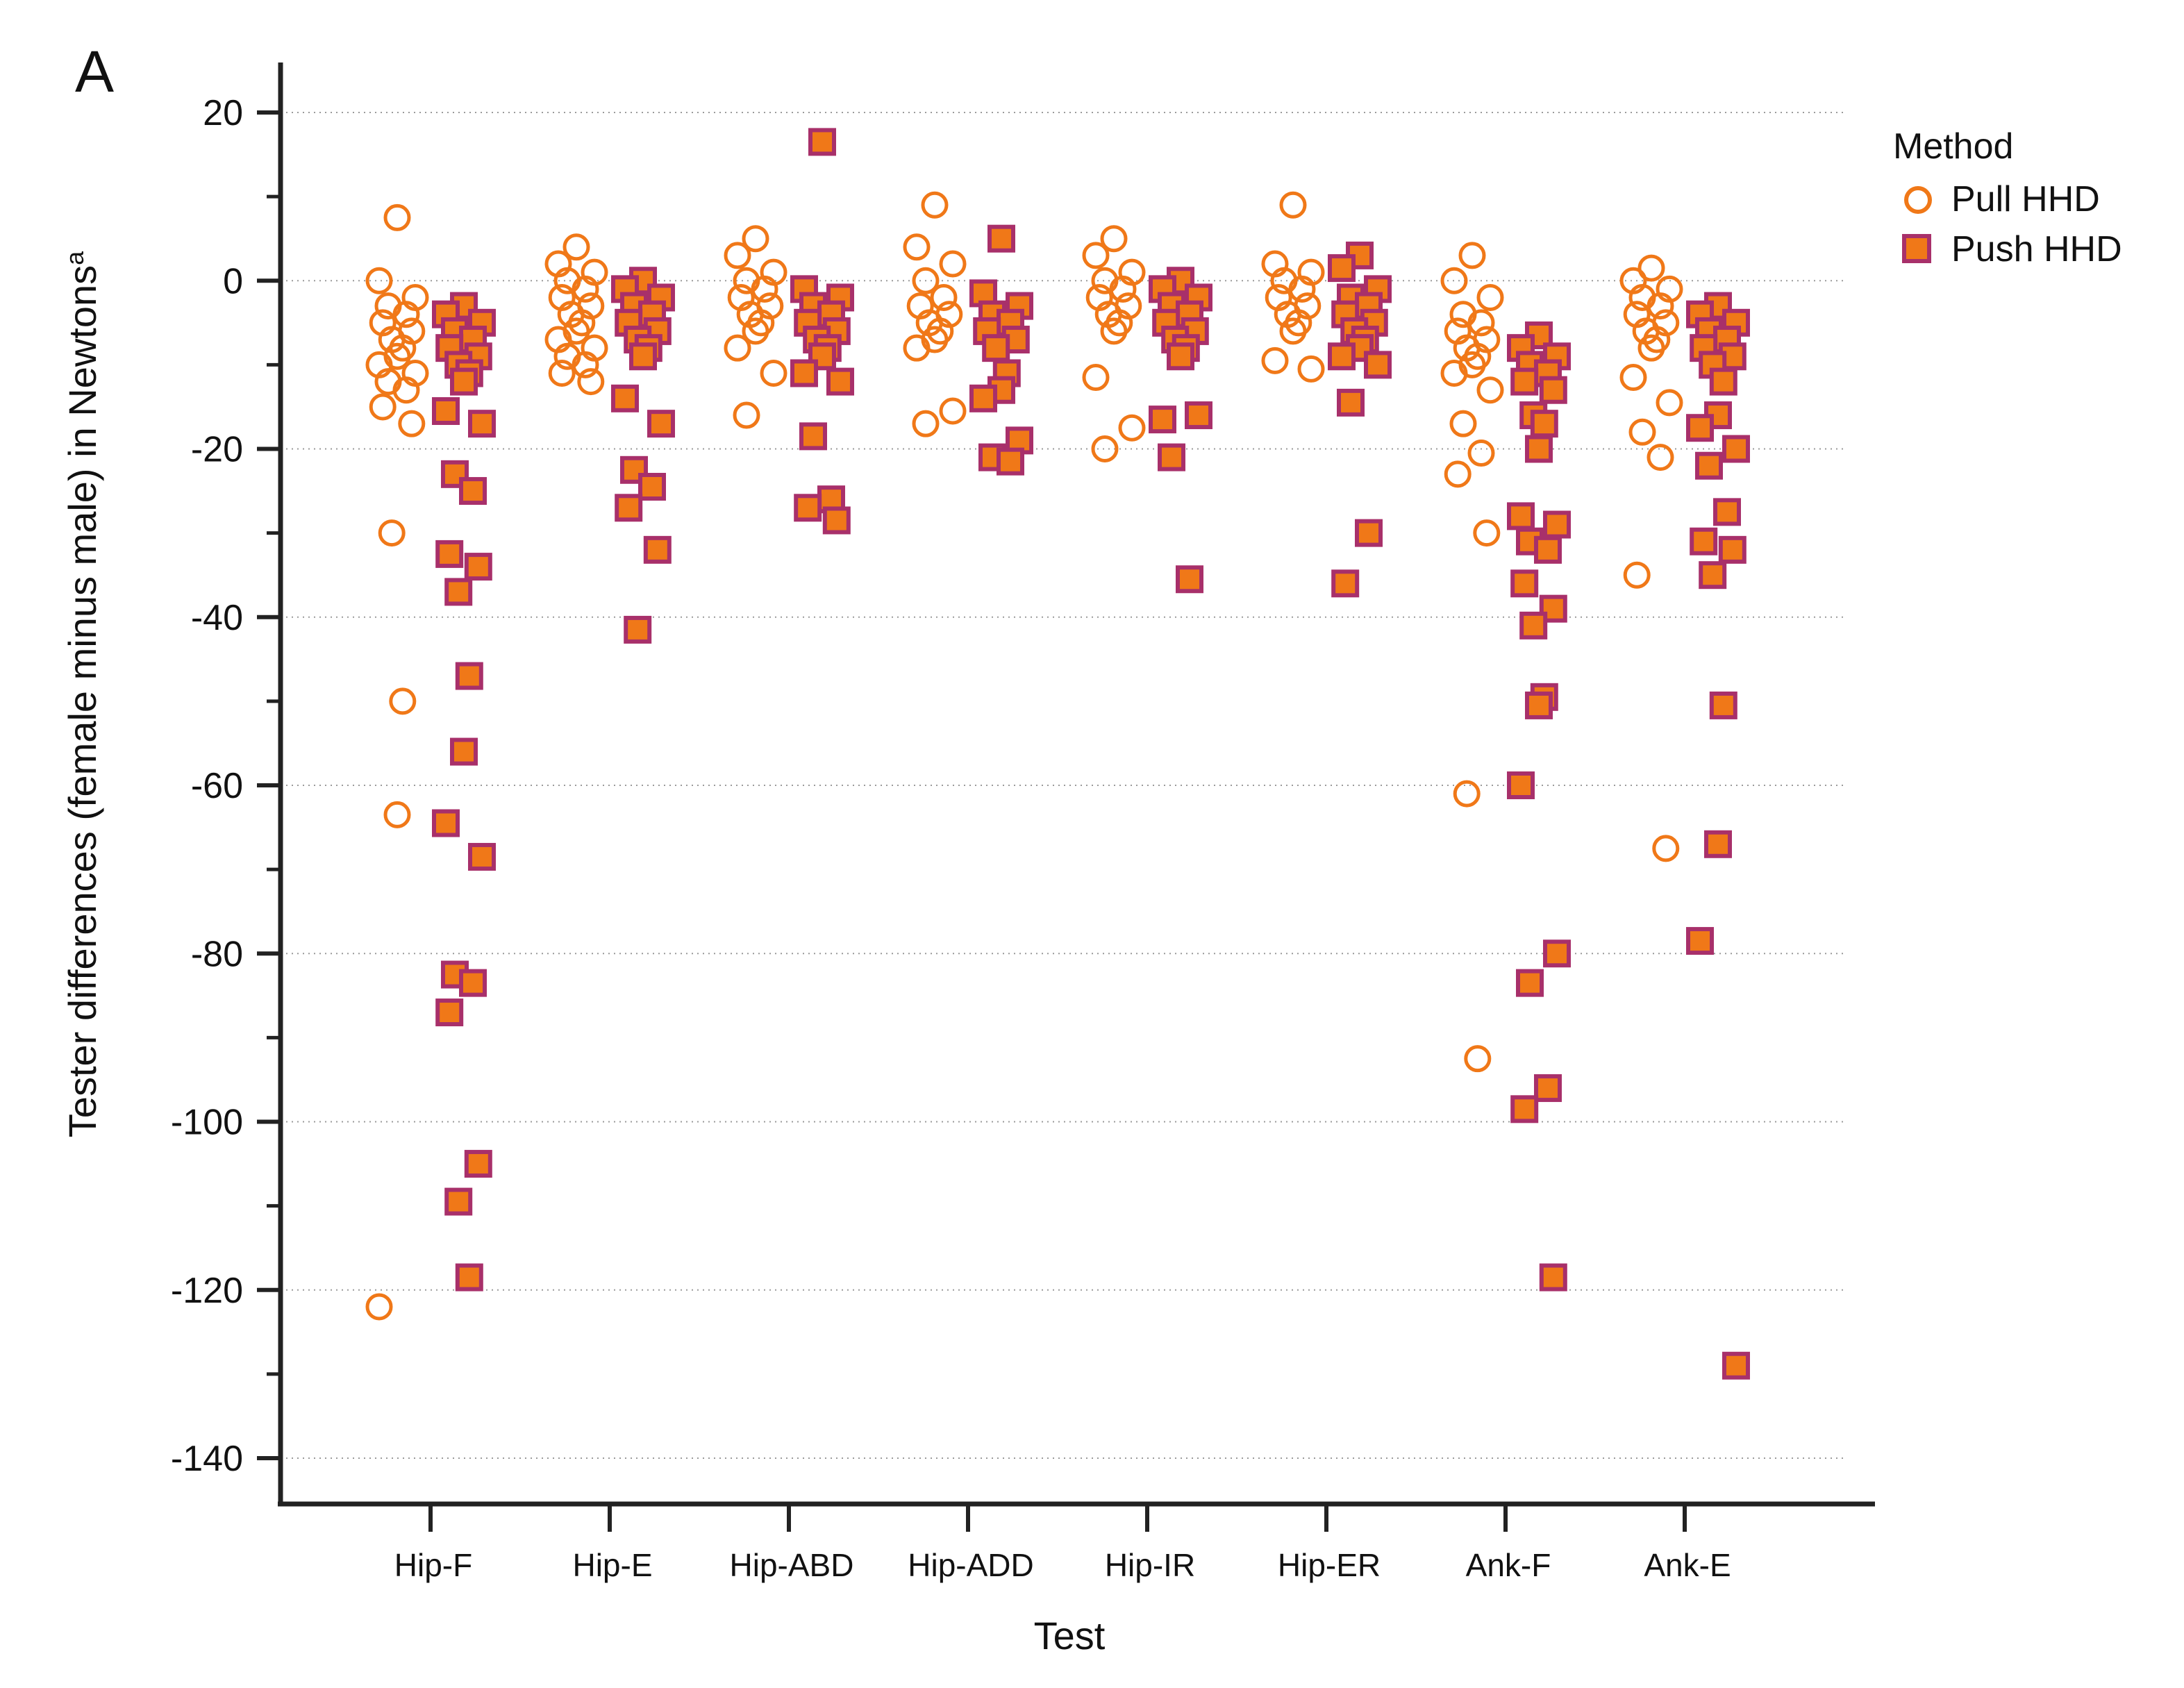  What do you see at coordinates (217, 786) in the screenshot?
I see `y-tick-label: -60` at bounding box center [217, 786].